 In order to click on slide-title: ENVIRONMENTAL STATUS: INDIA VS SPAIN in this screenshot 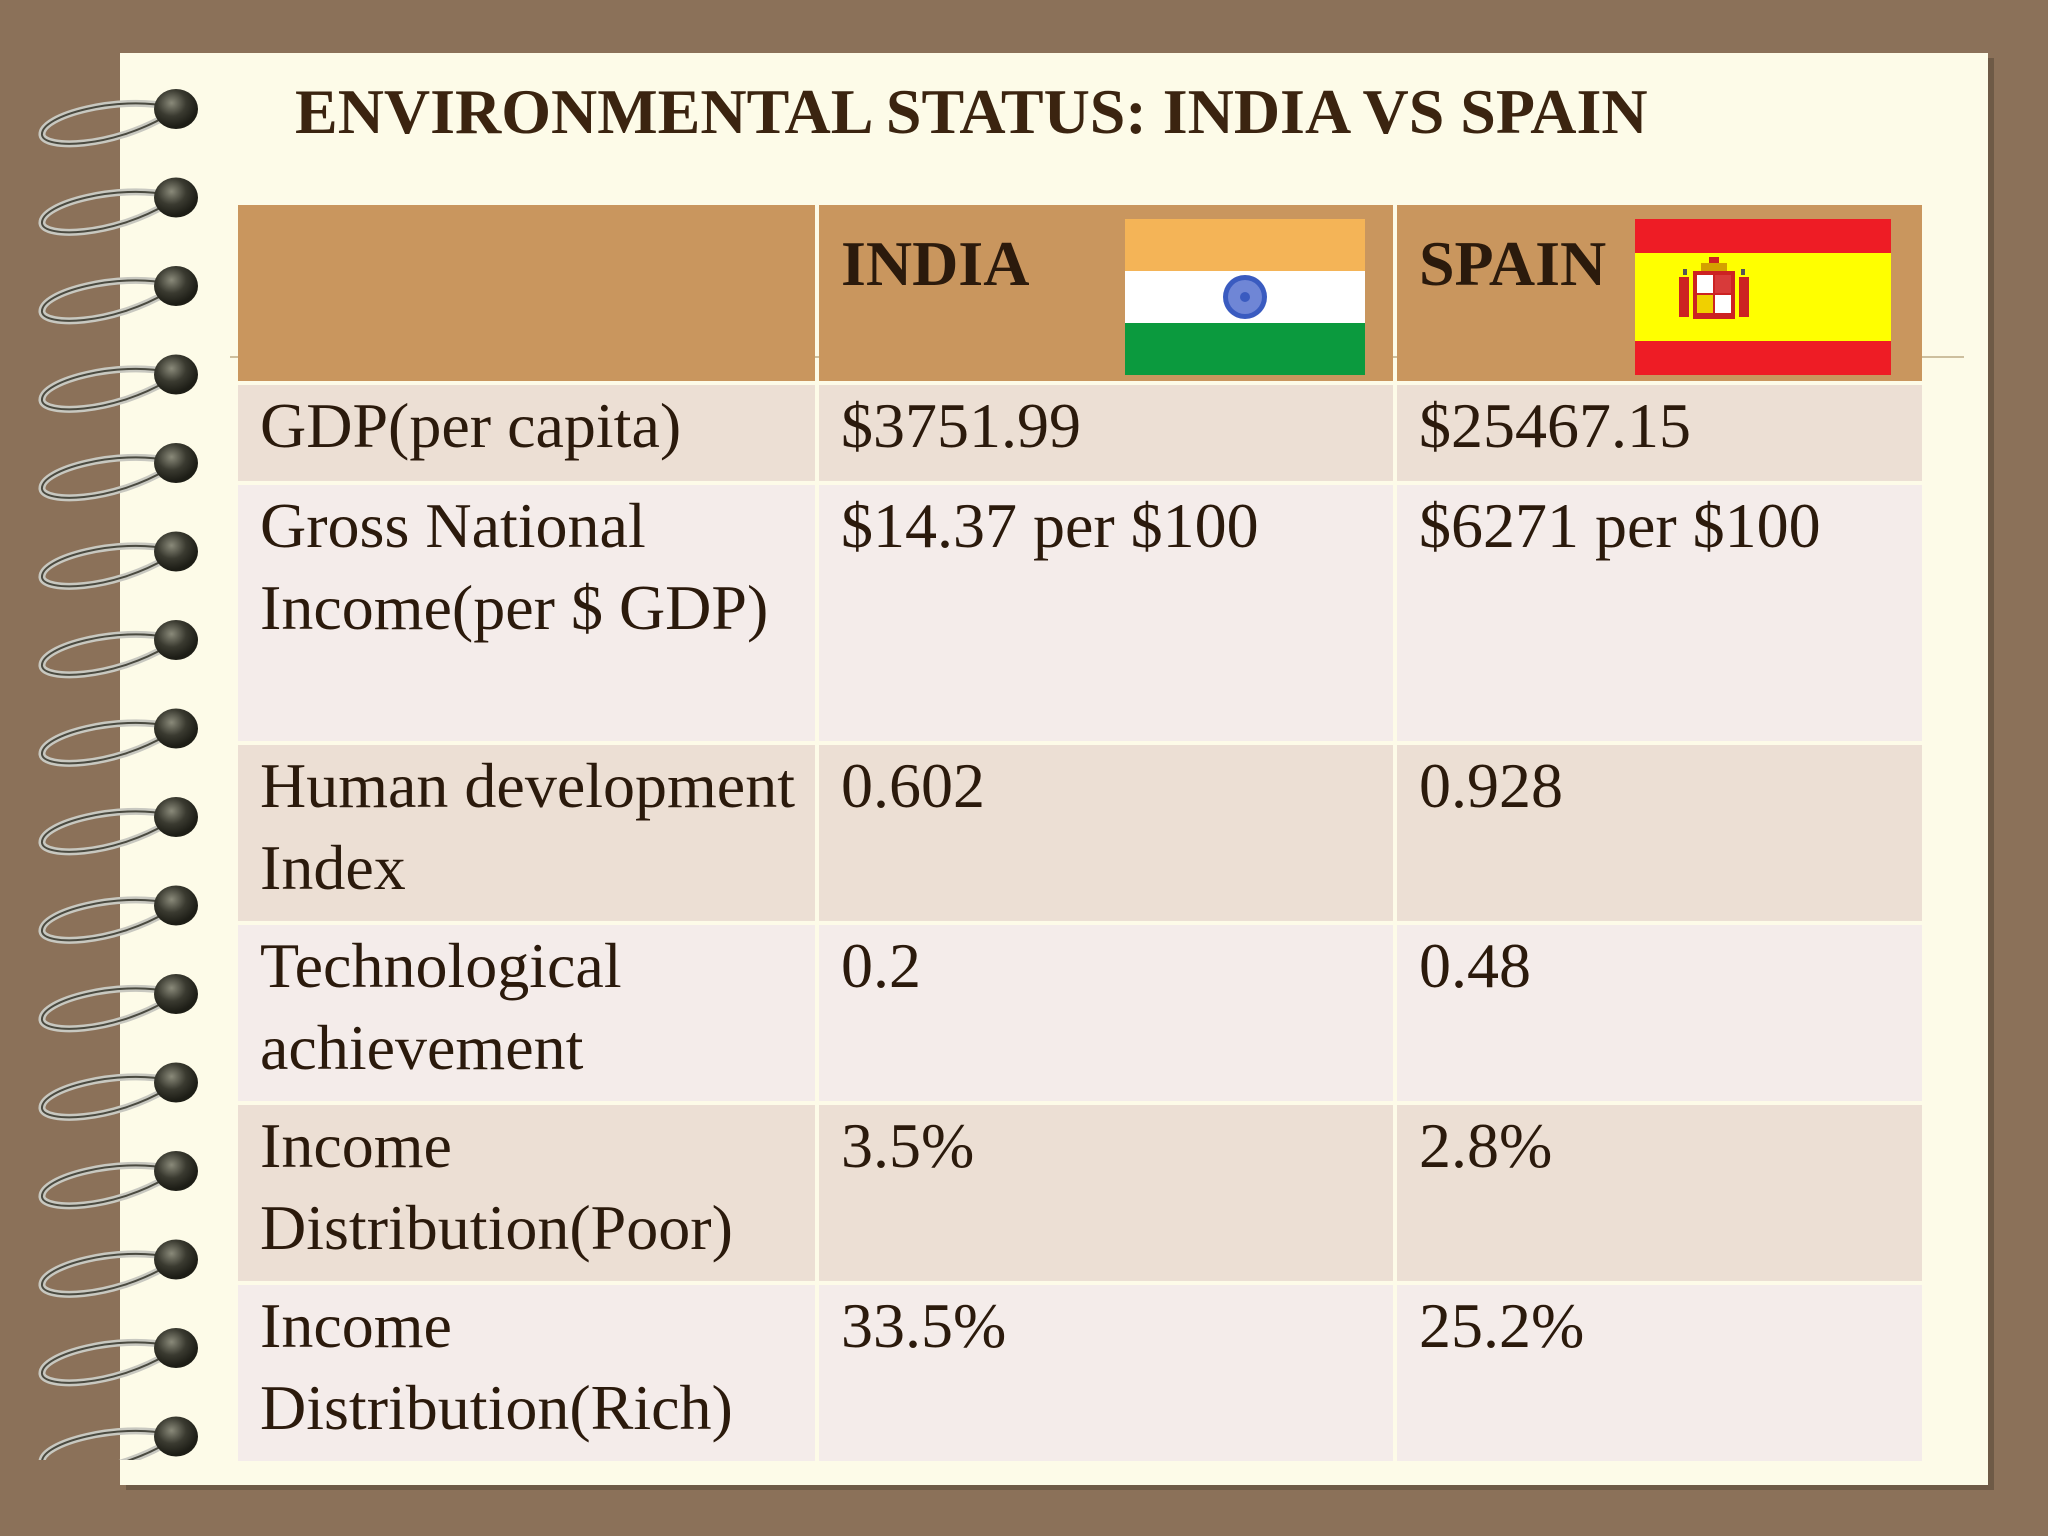, I will do `click(971, 111)`.